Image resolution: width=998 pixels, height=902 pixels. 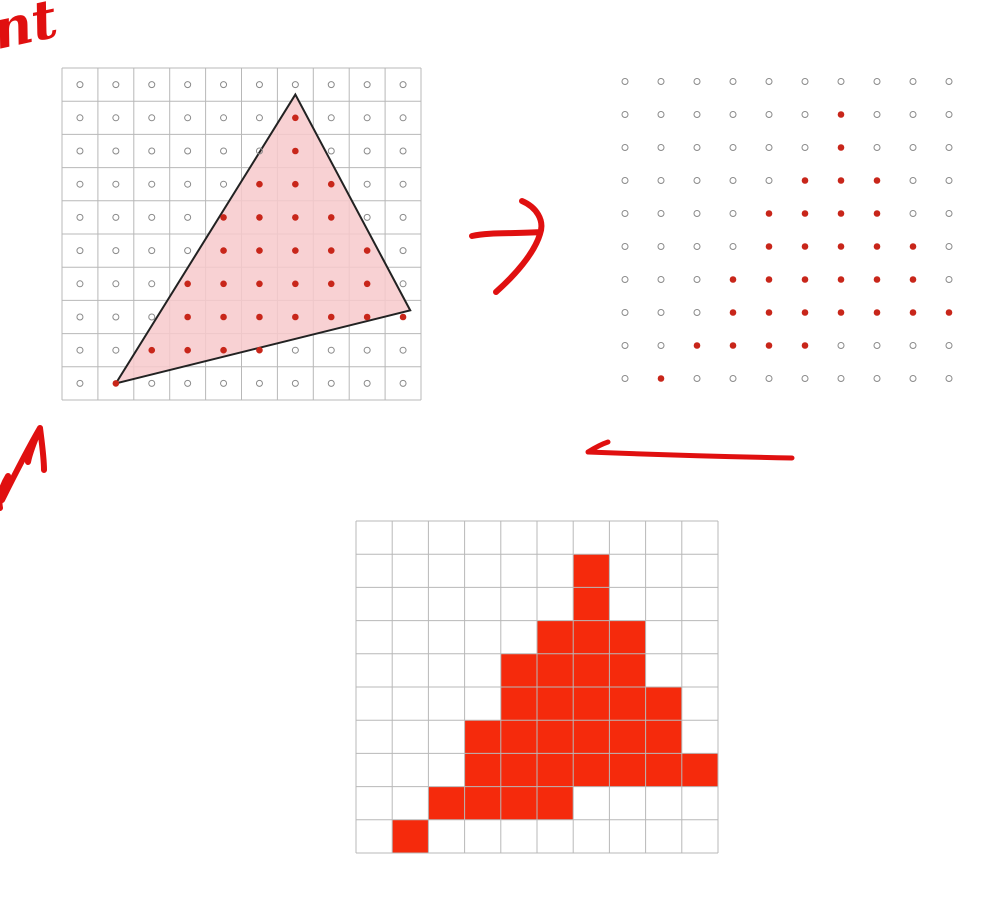 I want to click on handwritten-arrow-up-icon, so click(x=23, y=468).